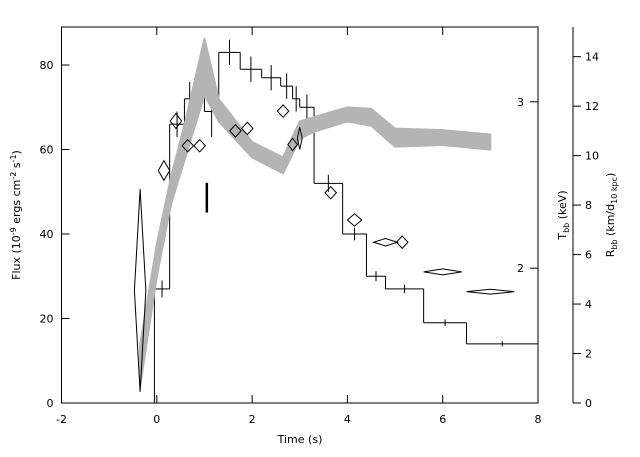 The image size is (640, 457). I want to click on label-part: (km/d, so click(610, 222).